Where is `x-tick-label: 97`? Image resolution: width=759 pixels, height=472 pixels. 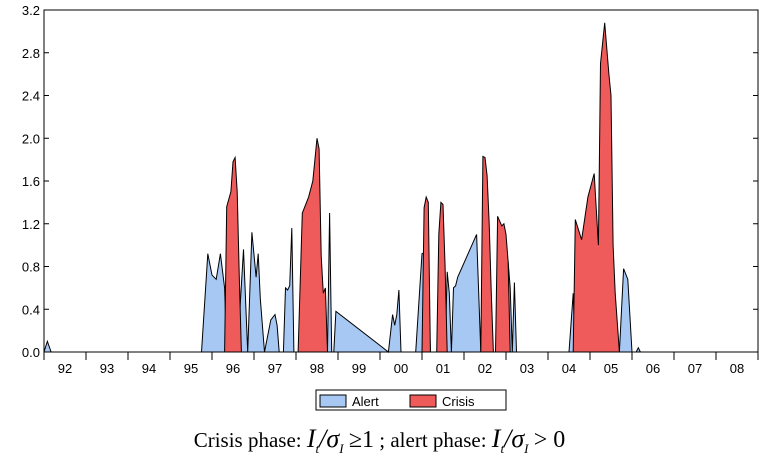 x-tick-label: 97 is located at coordinates (275, 368).